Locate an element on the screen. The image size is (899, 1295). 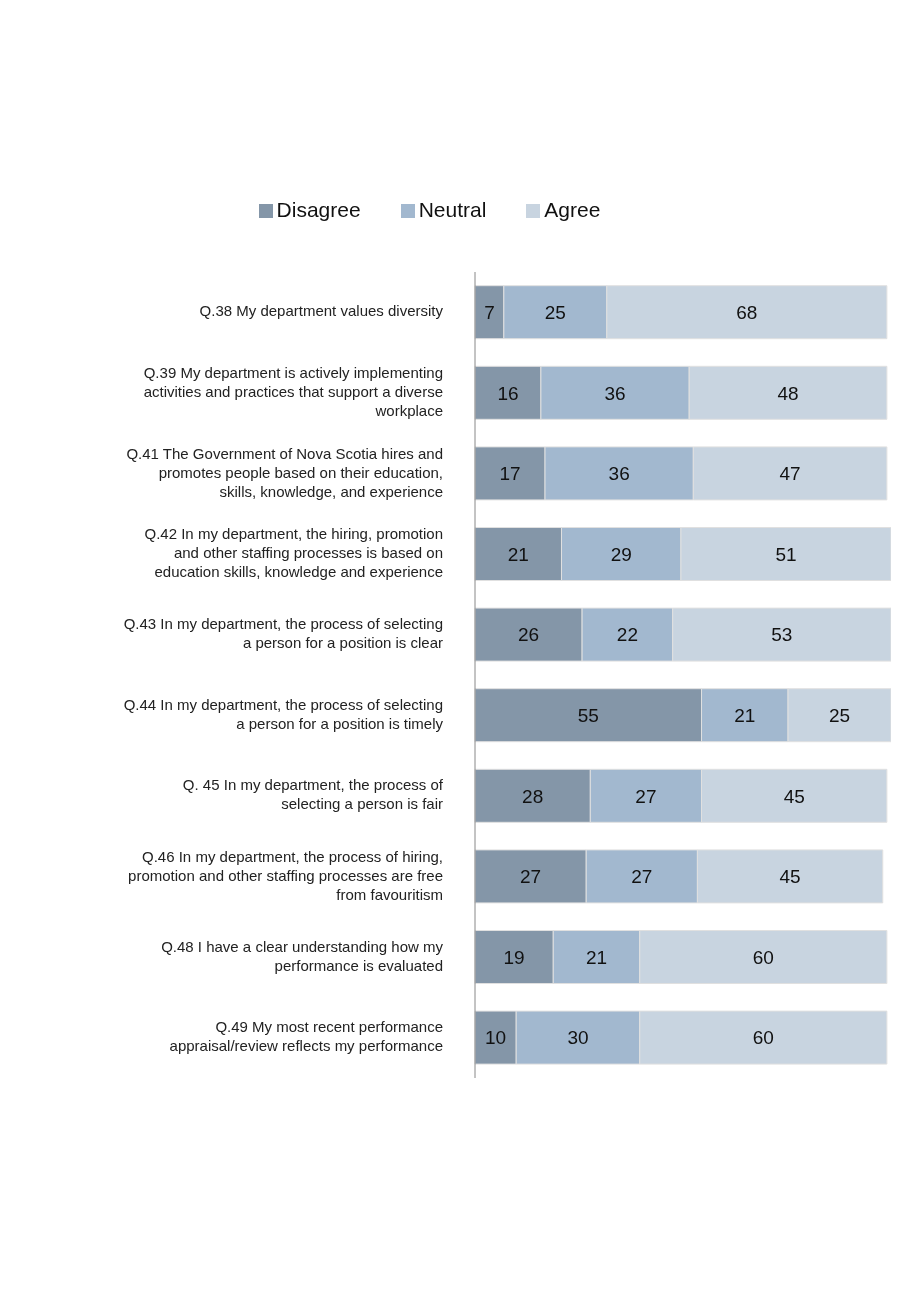
data-label: 17 is located at coordinates (510, 474).